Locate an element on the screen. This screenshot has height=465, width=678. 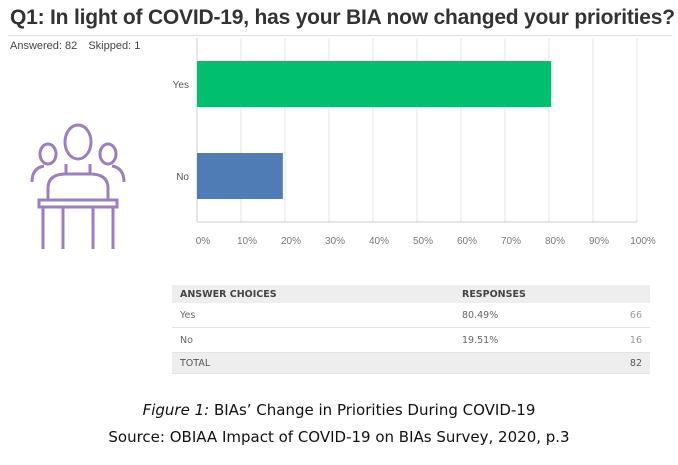
table-header: ANSWER CHOICES RESPONSES is located at coordinates (411, 294).